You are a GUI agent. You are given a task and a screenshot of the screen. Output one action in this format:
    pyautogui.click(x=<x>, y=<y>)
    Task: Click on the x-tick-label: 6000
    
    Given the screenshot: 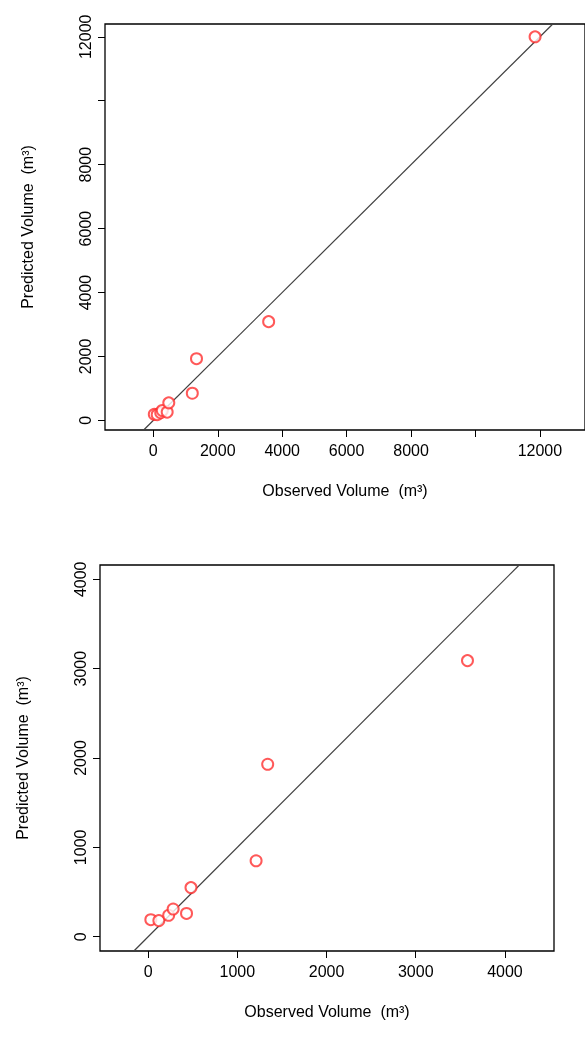 What is the action you would take?
    pyautogui.click(x=346, y=450)
    